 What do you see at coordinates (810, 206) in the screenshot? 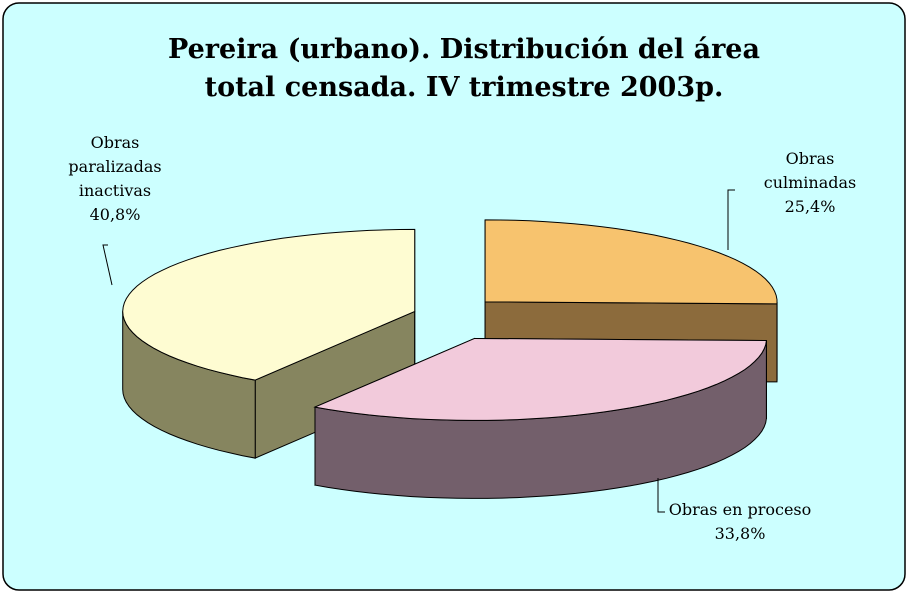
I see `slice-value-label: 25,4%` at bounding box center [810, 206].